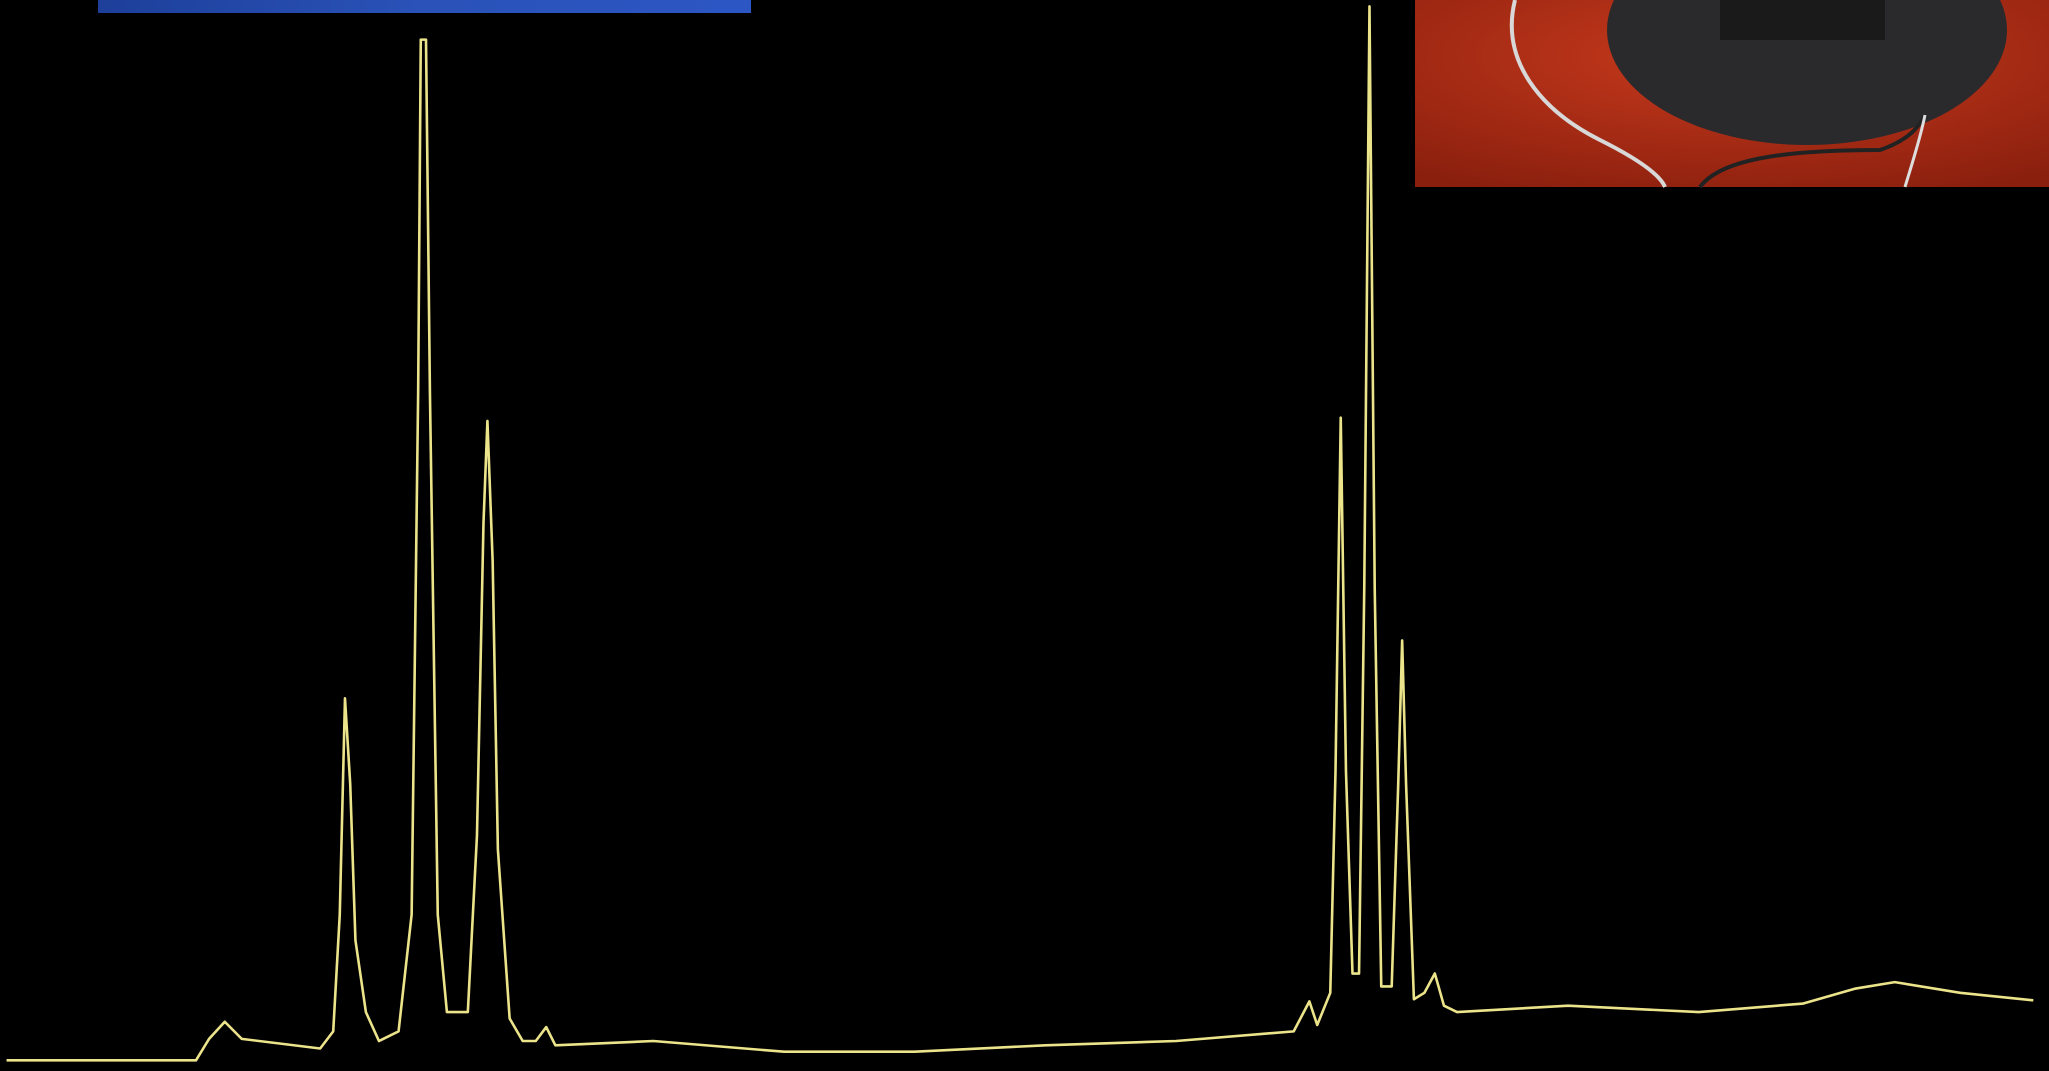 This screenshot has height=1071, width=2049. I want to click on photo-strip, so click(424, 6).